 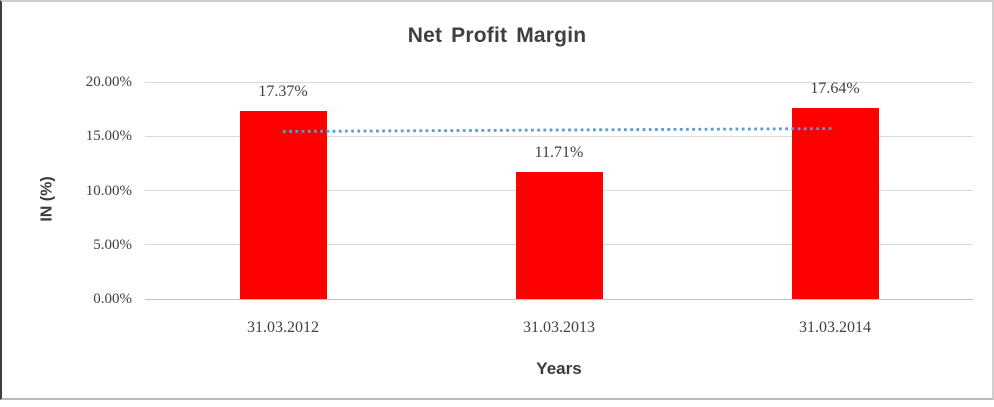 I want to click on x-tick-label: 31.03.2012, so click(x=283, y=327).